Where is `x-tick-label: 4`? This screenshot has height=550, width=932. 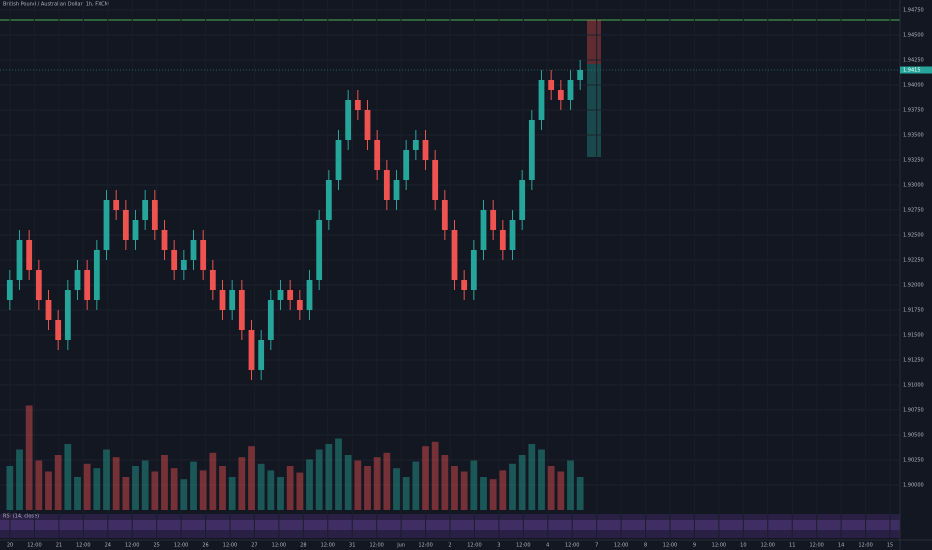
x-tick-label: 4 is located at coordinates (547, 546).